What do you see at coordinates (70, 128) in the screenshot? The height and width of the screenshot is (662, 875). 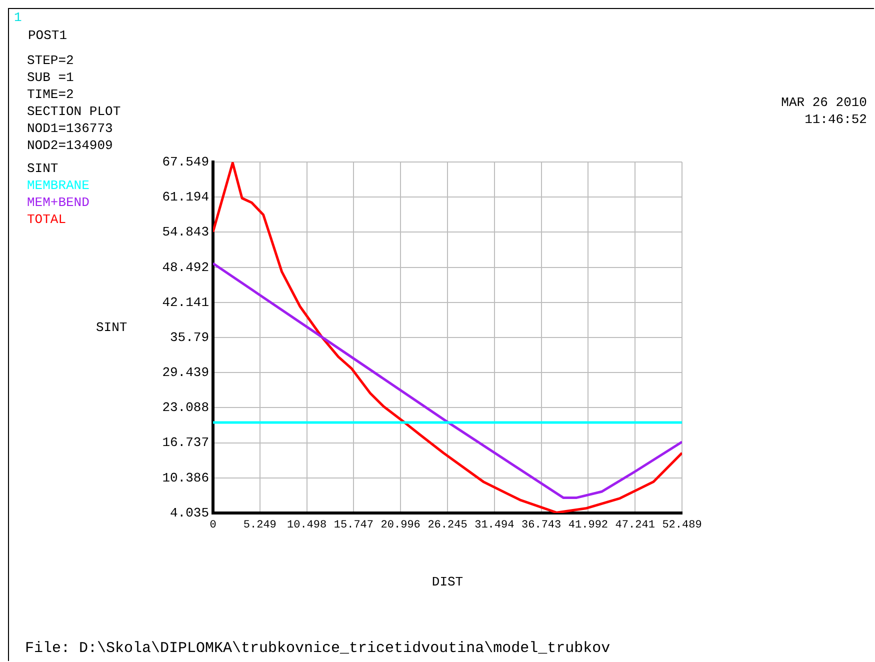 I see `text: NOD1=136773` at bounding box center [70, 128].